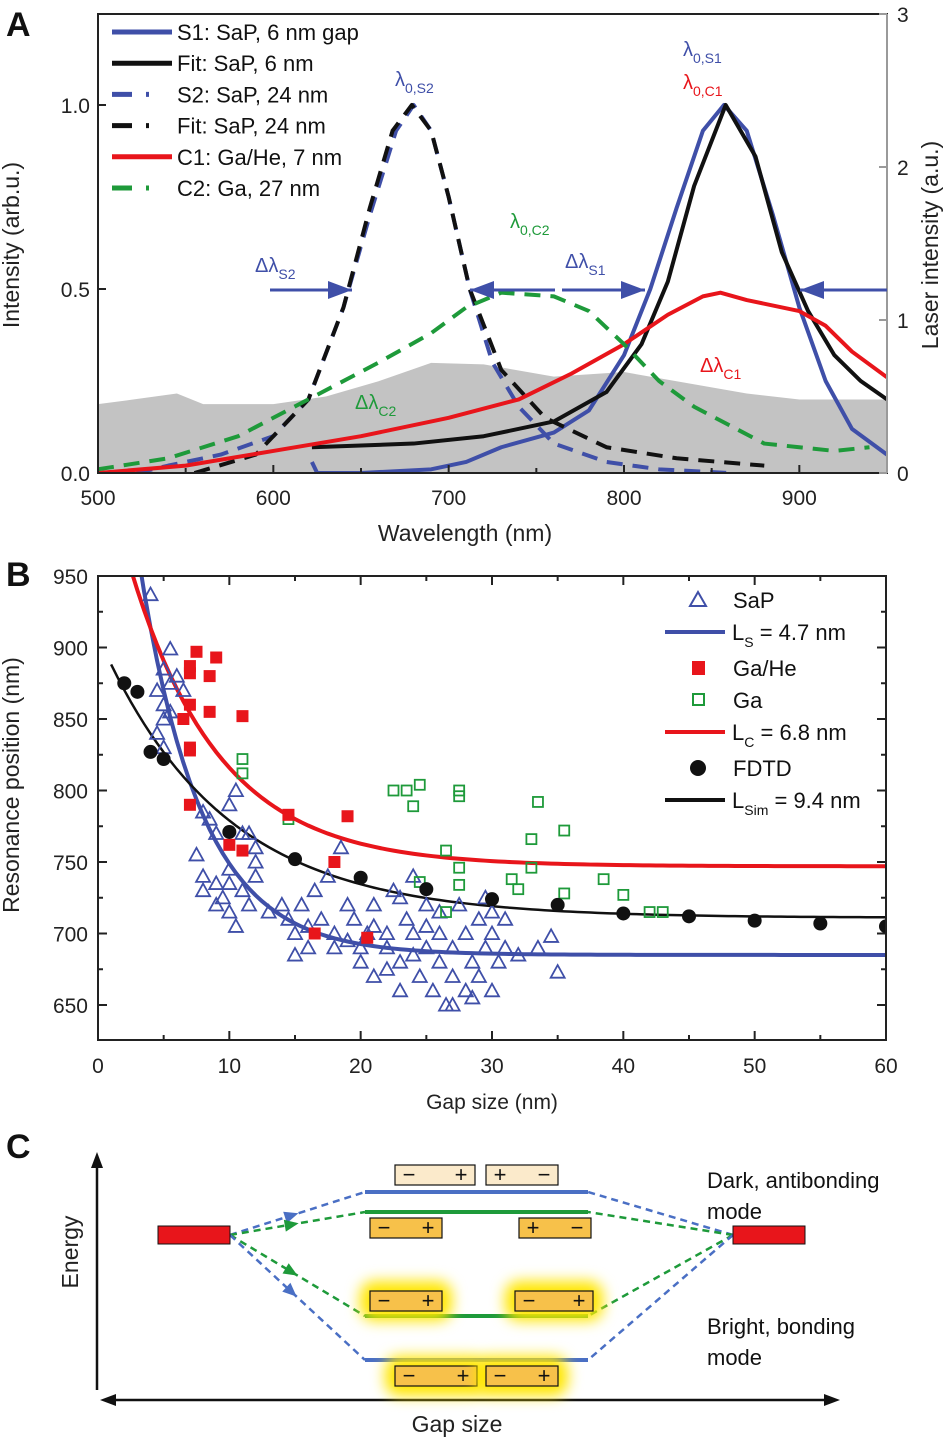  I want to click on gap-size-axis-label: Gap size, so click(457, 1424).